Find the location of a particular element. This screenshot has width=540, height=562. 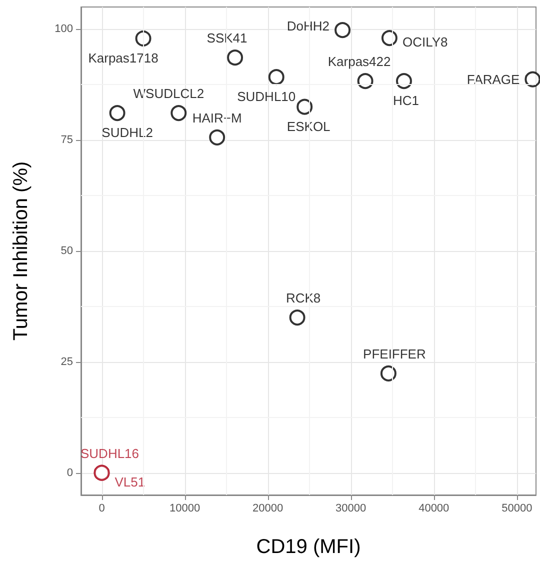

x-tick-label: 20000 is located at coordinates (268, 508).